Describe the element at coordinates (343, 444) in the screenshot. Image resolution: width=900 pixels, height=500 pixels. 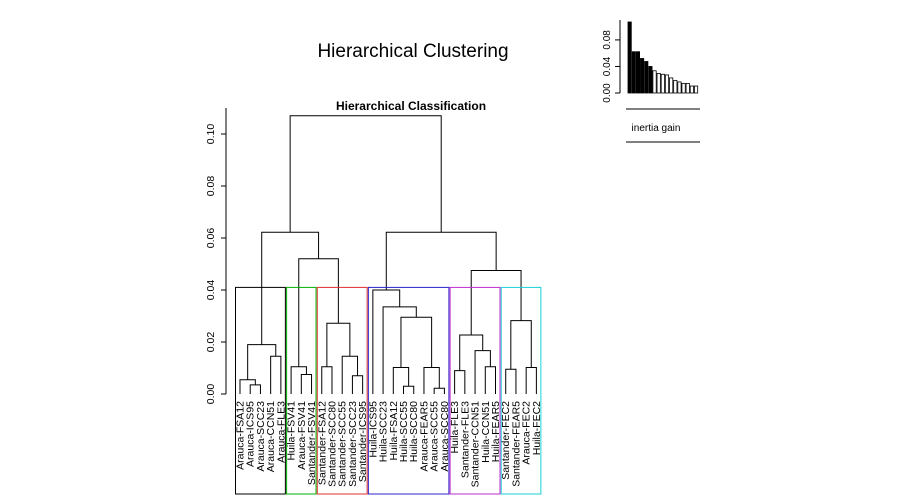
I see `dendrogram-leaf-label: Santander-SCC55` at that location.